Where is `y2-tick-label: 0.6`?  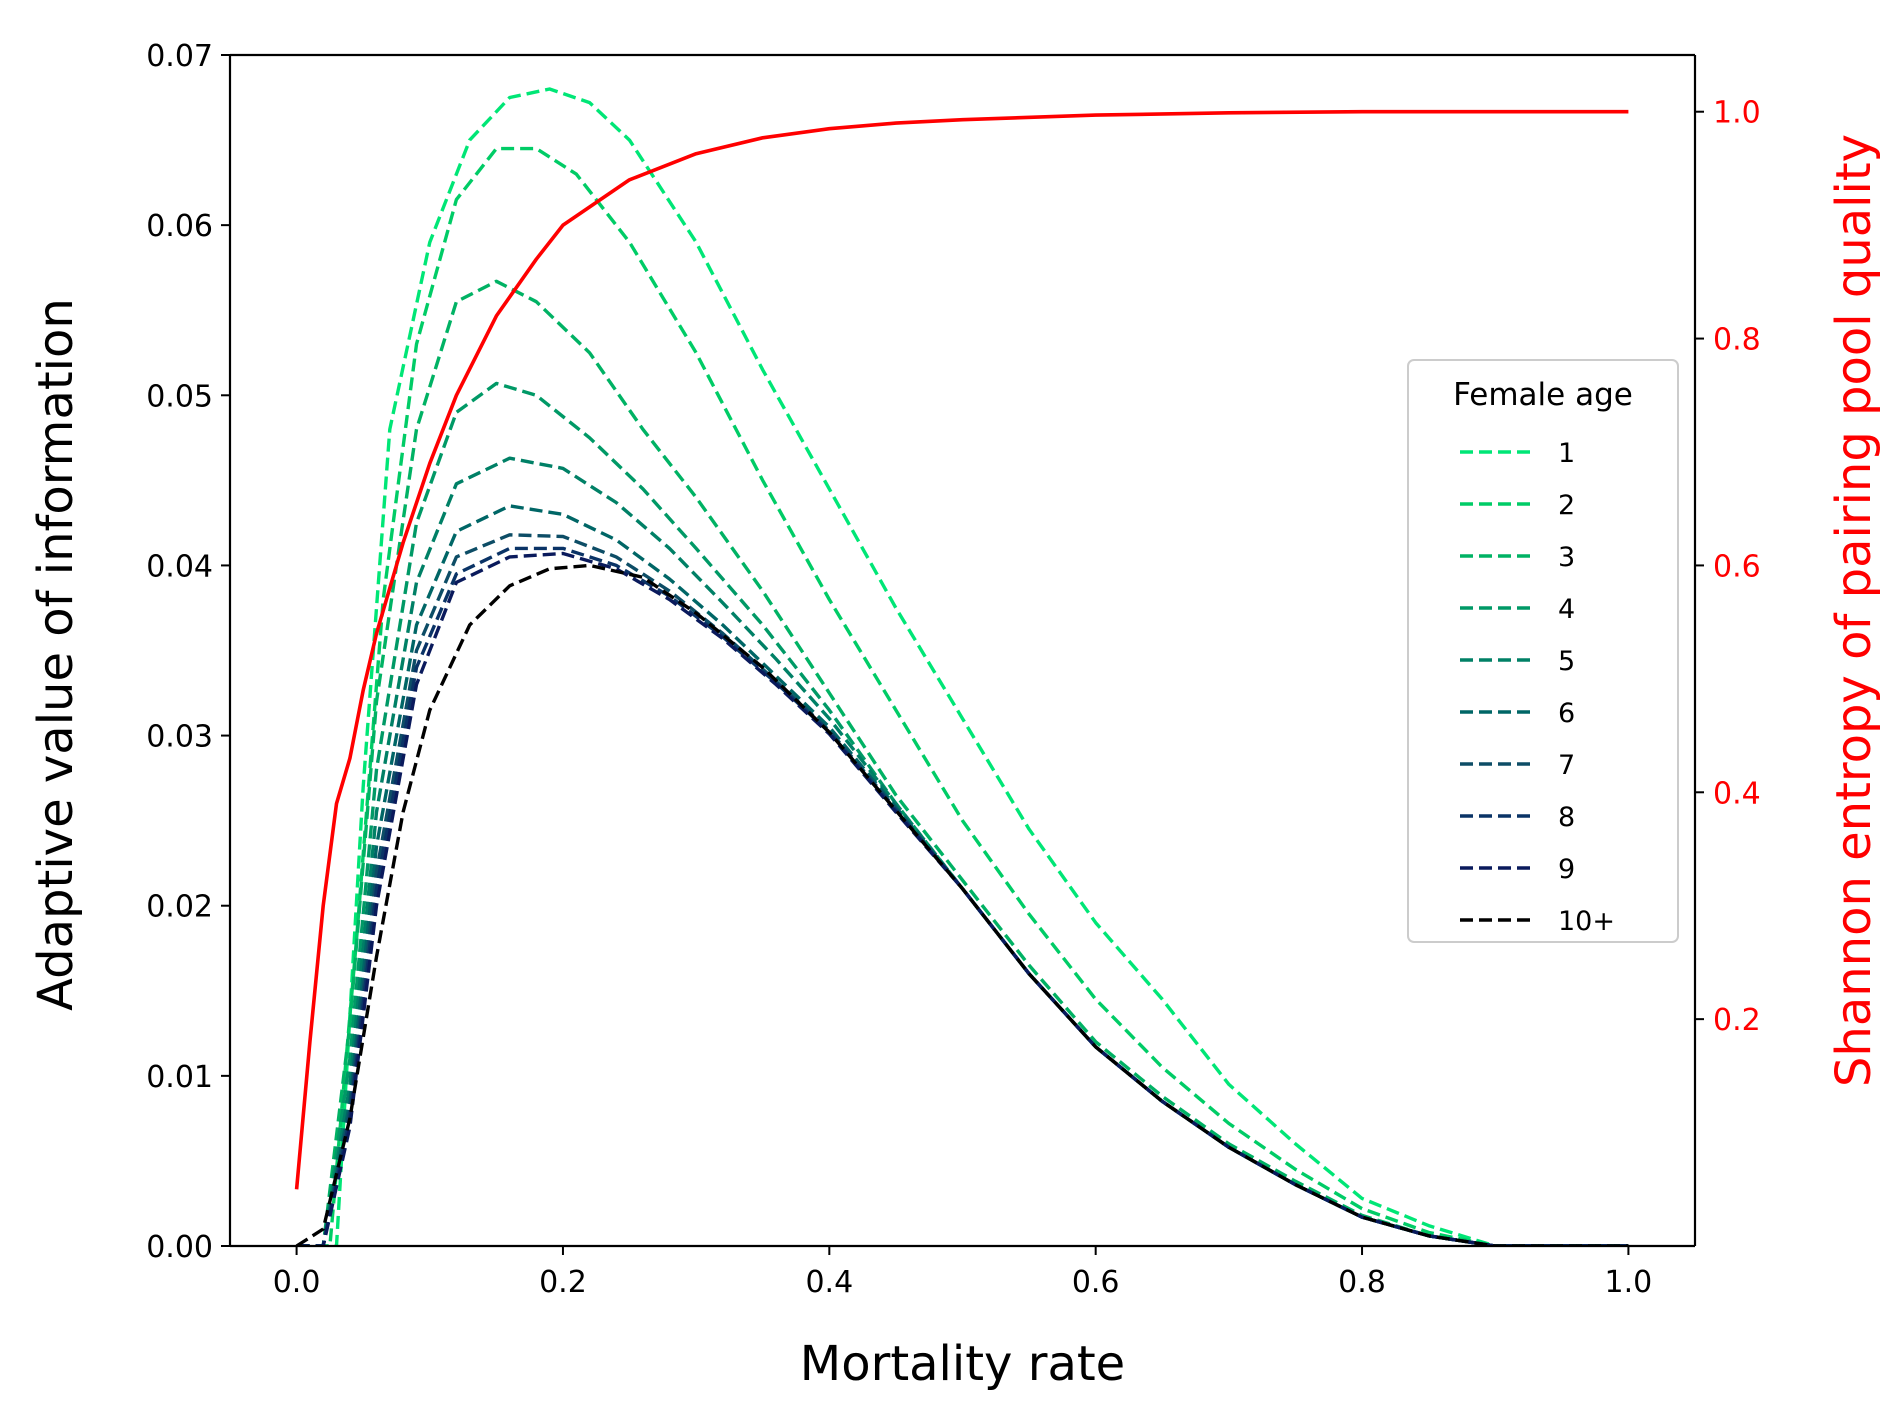
y2-tick-label: 0.6 is located at coordinates (1737, 566).